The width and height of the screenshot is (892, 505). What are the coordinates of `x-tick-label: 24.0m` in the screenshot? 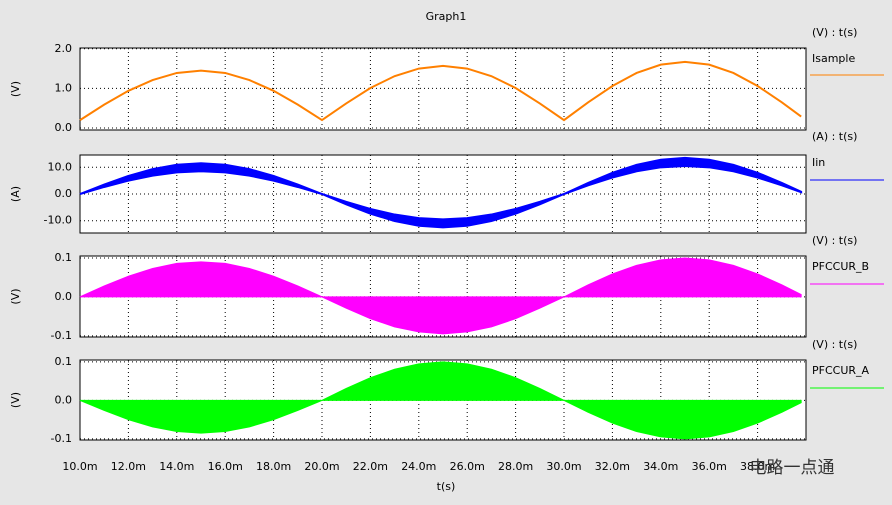 It's located at (418, 466).